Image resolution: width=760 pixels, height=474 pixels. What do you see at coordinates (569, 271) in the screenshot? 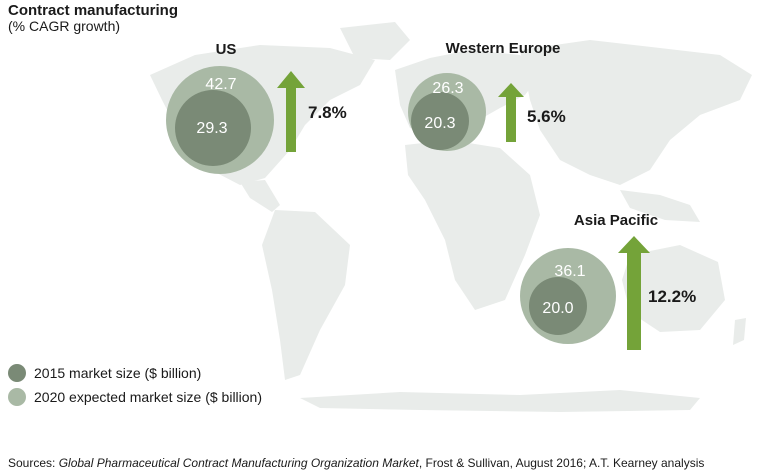
I see `value-2020-asia-pacific: 36.1` at bounding box center [569, 271].